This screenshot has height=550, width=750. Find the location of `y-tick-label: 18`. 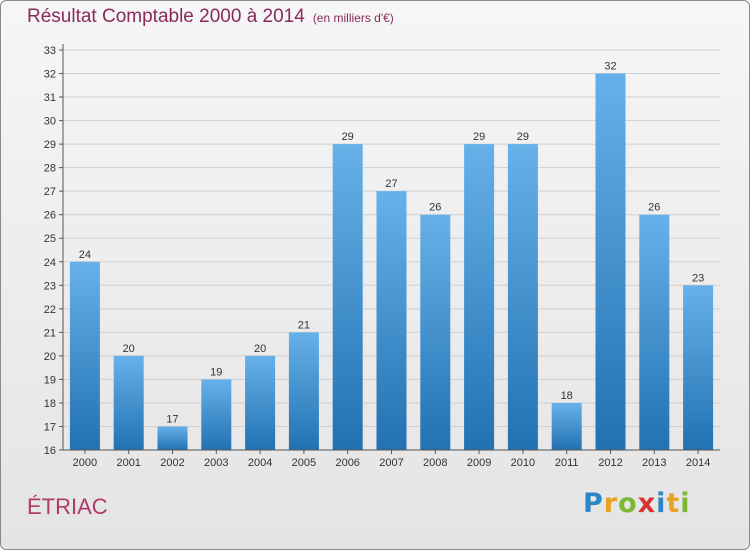

y-tick-label: 18 is located at coordinates (50, 404).